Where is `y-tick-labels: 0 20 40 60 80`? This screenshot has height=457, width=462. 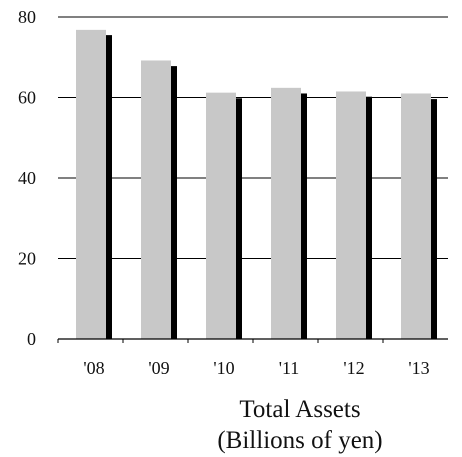 y-tick-labels: 0 20 40 60 80 is located at coordinates (27, 178).